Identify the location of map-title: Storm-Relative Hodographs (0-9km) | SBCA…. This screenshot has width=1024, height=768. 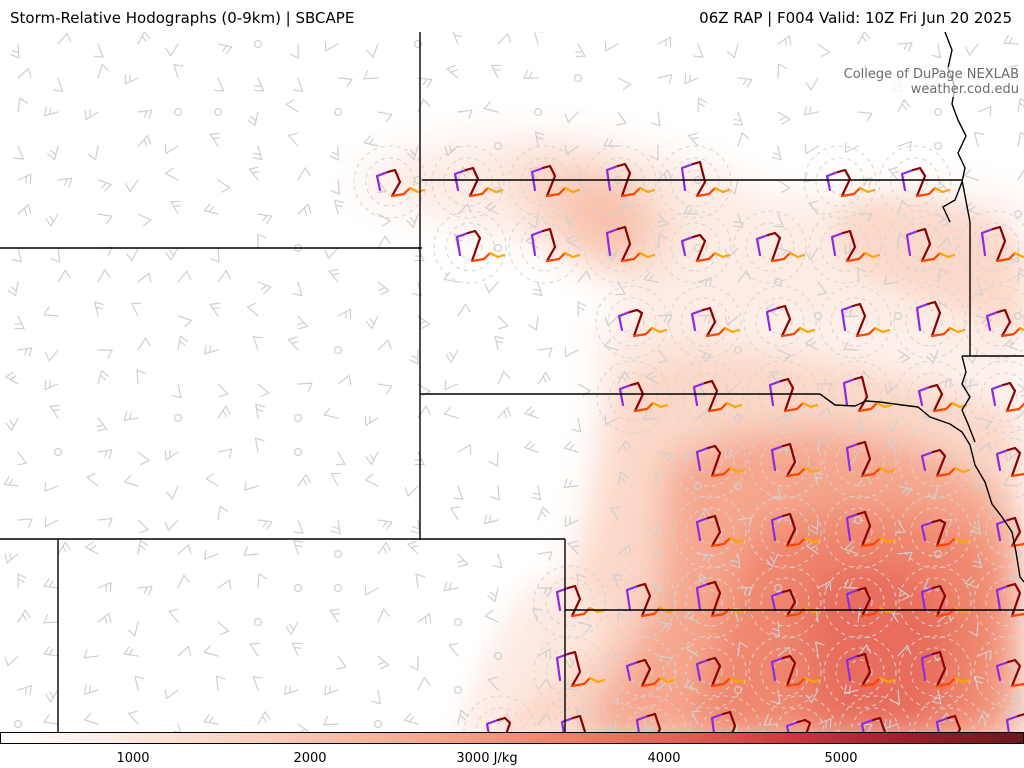
(182, 18).